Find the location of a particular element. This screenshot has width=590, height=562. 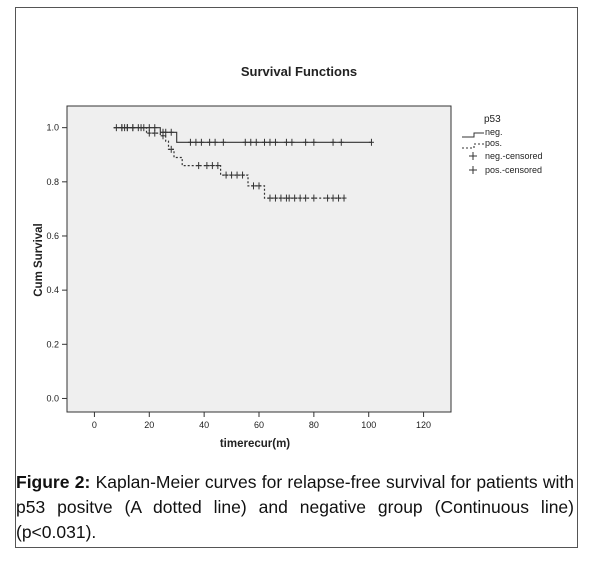

y-axis-title: Cum Survival is located at coordinates (39, 260).